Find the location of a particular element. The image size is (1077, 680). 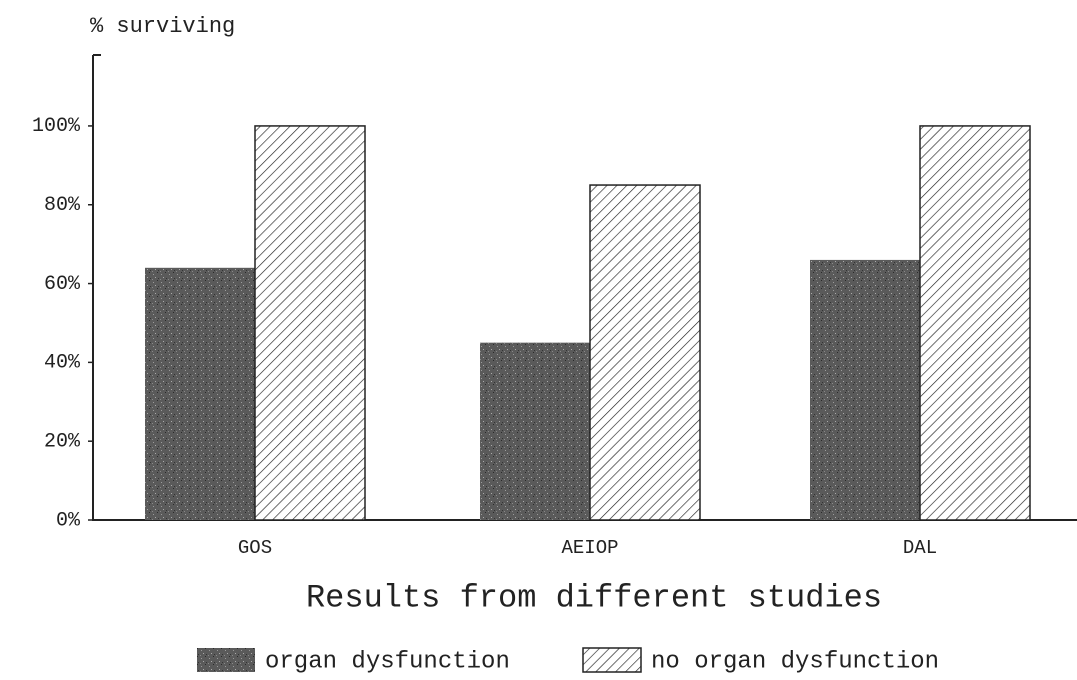

y-tick-label: 80% is located at coordinates (62, 205).